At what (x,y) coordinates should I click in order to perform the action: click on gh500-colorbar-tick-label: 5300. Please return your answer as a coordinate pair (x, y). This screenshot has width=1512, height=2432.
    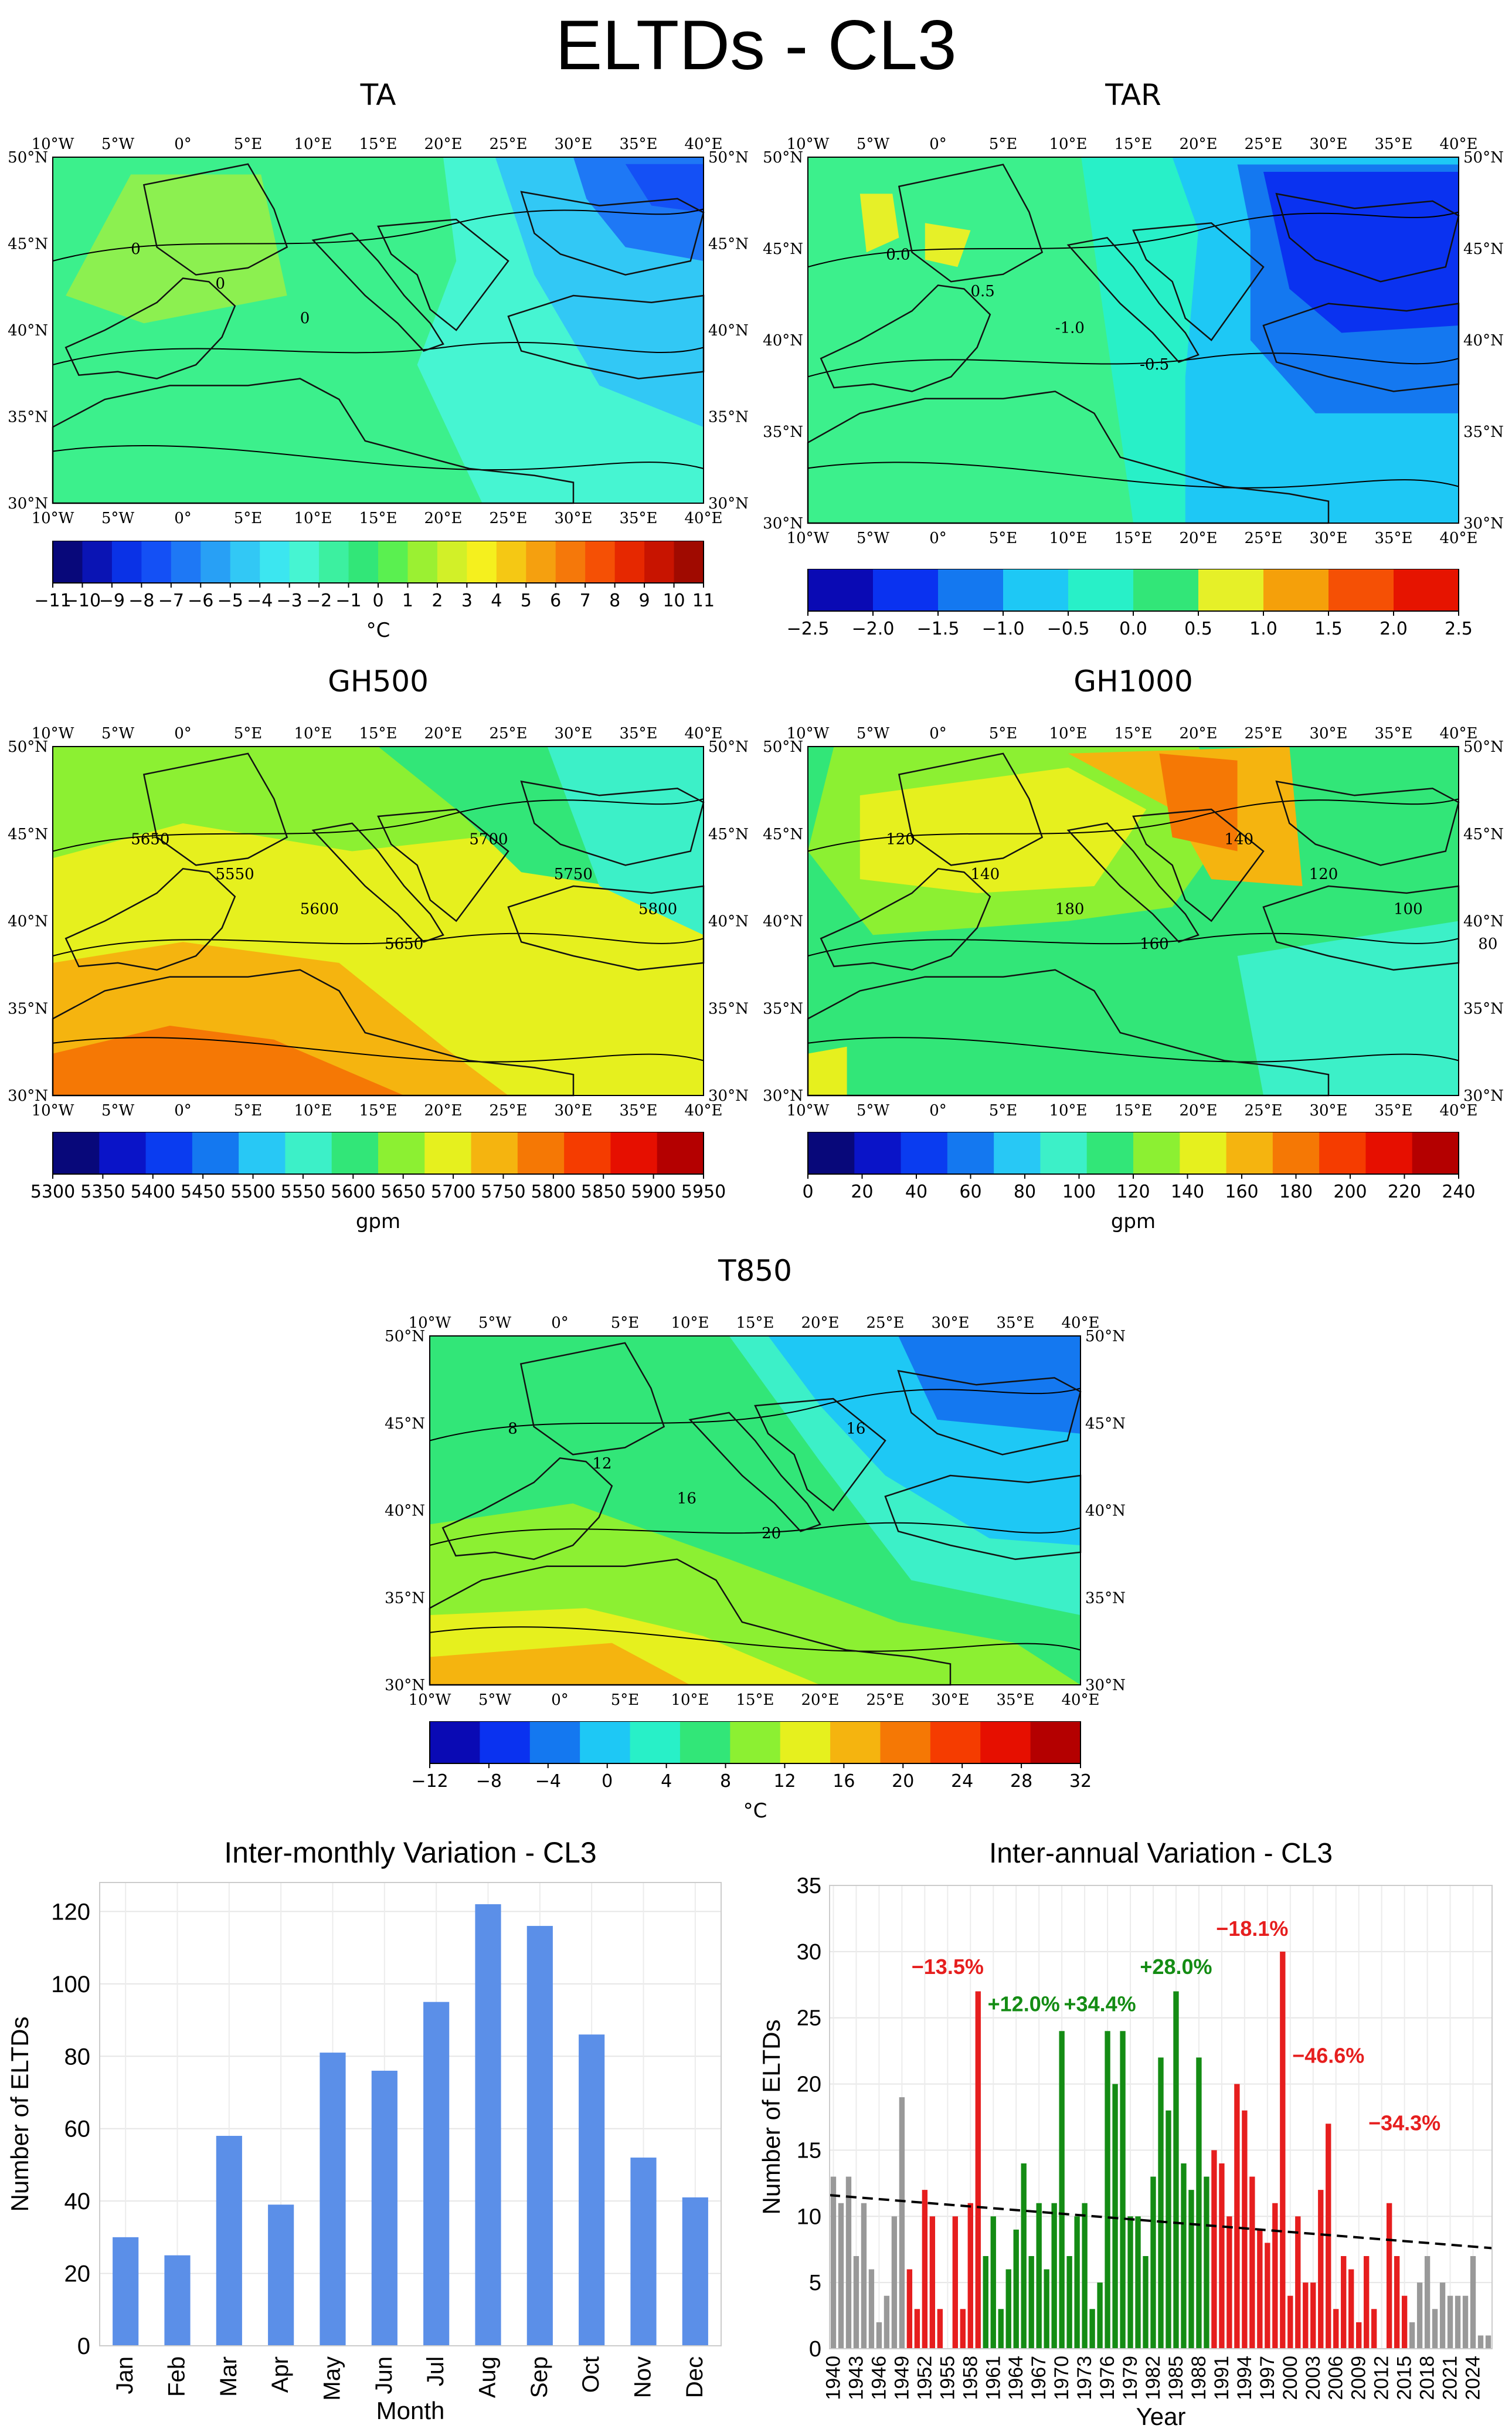
    Looking at the image, I should click on (52, 1192).